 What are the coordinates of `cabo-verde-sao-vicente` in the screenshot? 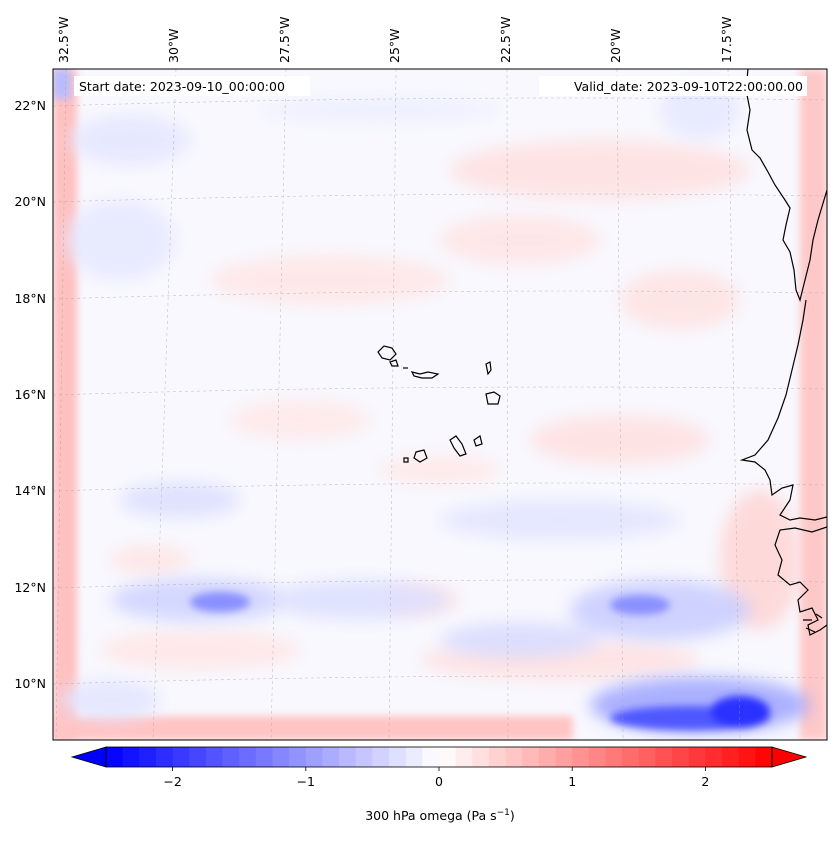 It's located at (394, 363).